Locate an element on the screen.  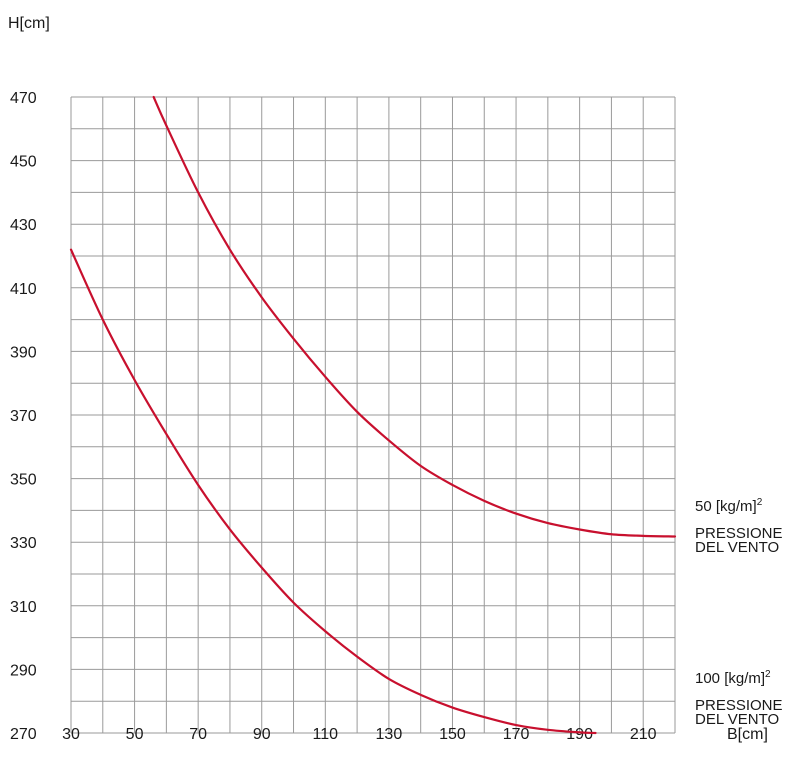
x-tick-label: 190 is located at coordinates (579, 734).